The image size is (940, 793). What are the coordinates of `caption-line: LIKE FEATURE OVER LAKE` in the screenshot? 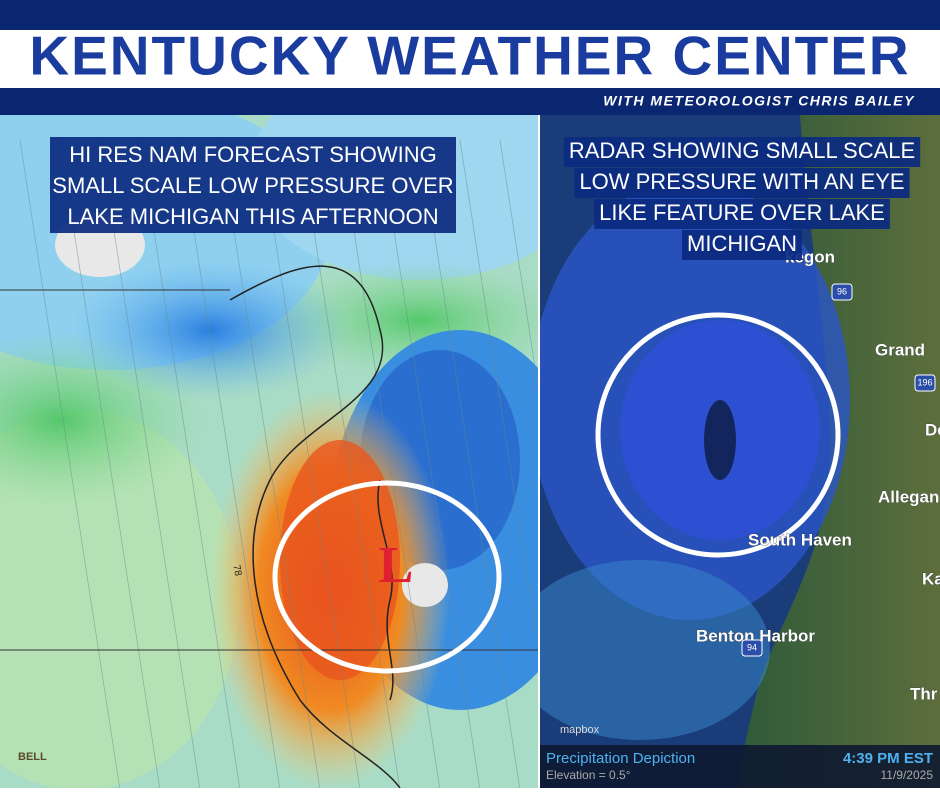 It's located at (742, 212).